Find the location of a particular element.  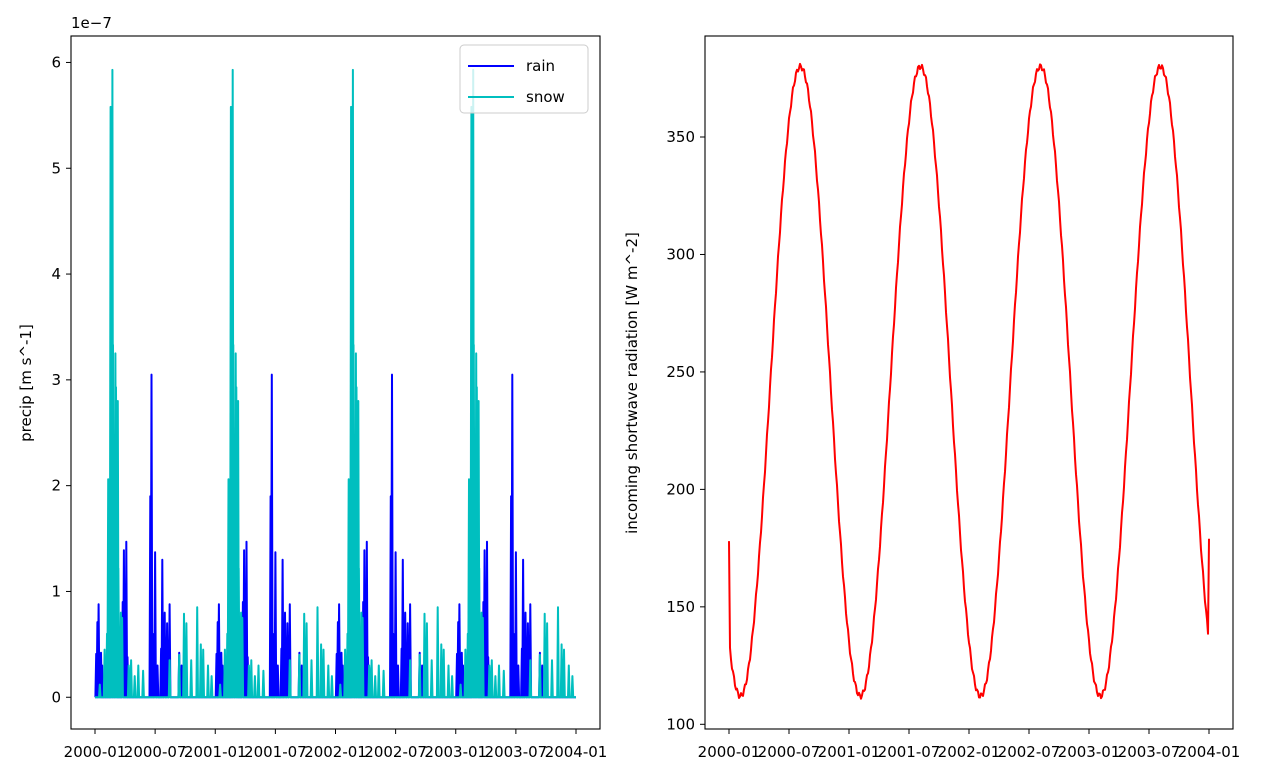

radiation-xtick-label: 2002-07 is located at coordinates (1029, 752).